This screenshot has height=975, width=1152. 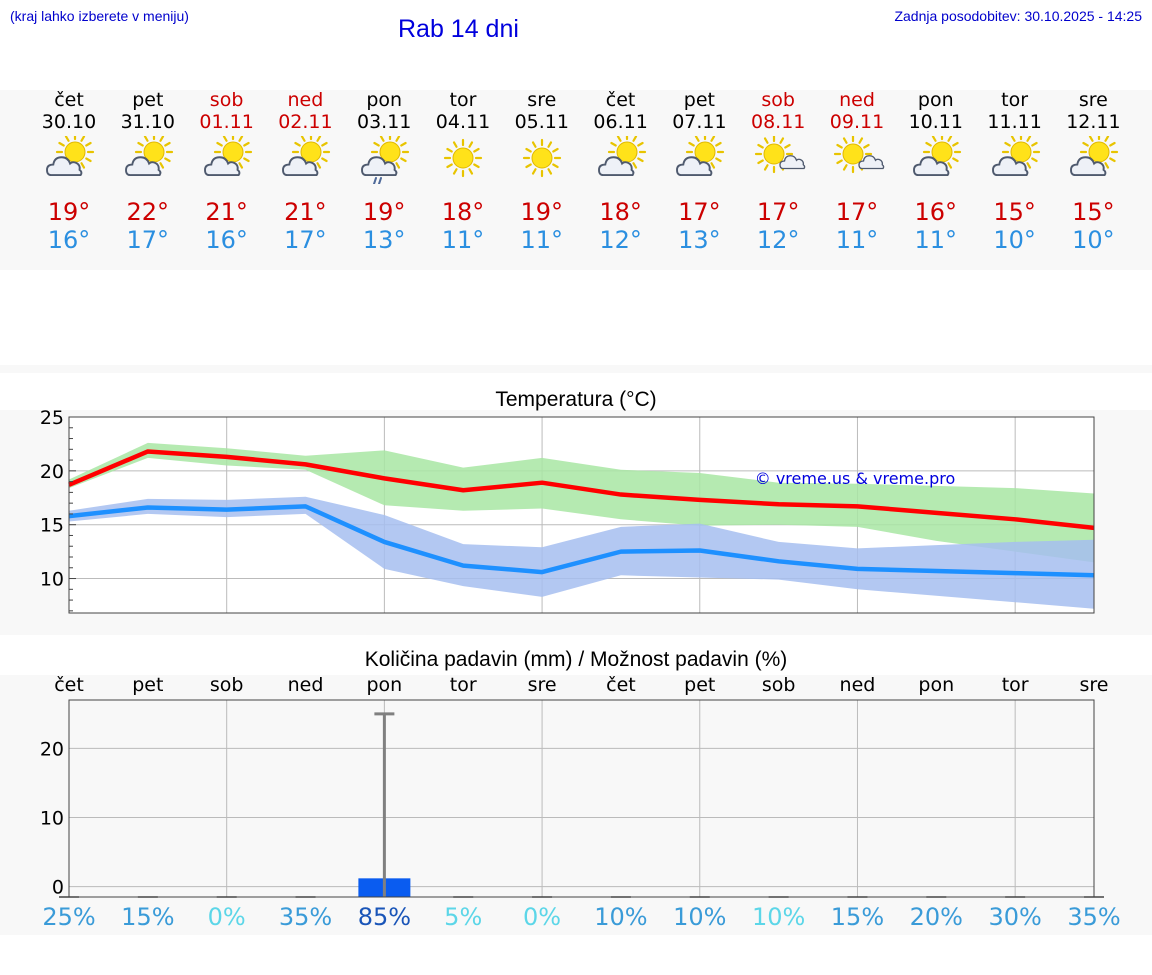 What do you see at coordinates (148, 212) in the screenshot?
I see `temp-max: 22°` at bounding box center [148, 212].